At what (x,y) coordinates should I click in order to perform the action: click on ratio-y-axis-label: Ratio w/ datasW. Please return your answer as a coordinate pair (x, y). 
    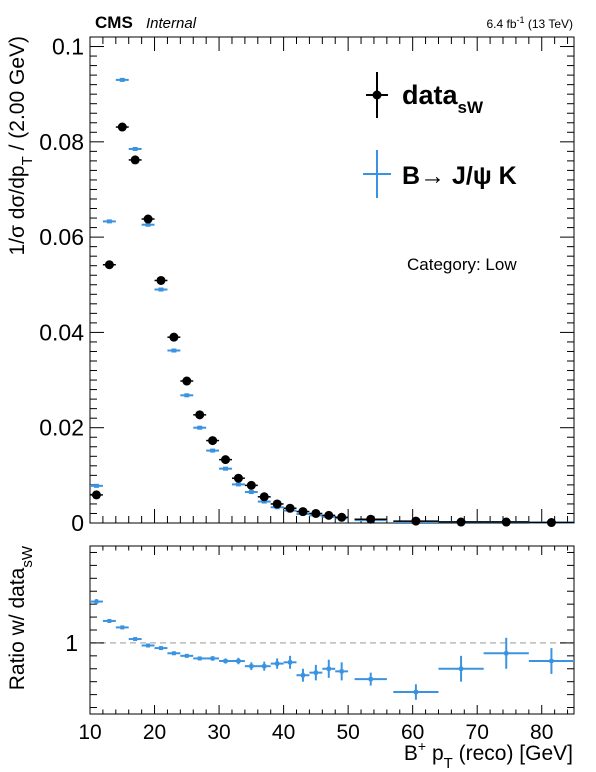
    Looking at the image, I should click on (21, 617).